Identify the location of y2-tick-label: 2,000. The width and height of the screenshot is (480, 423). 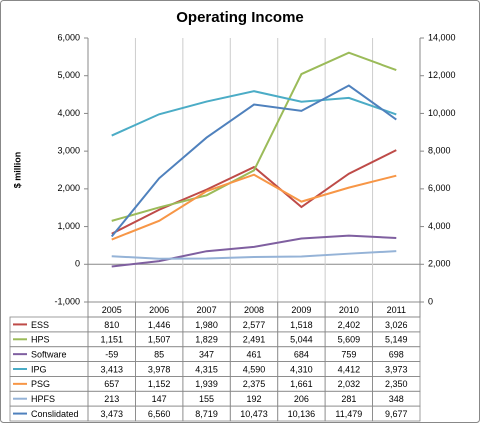
(439, 264).